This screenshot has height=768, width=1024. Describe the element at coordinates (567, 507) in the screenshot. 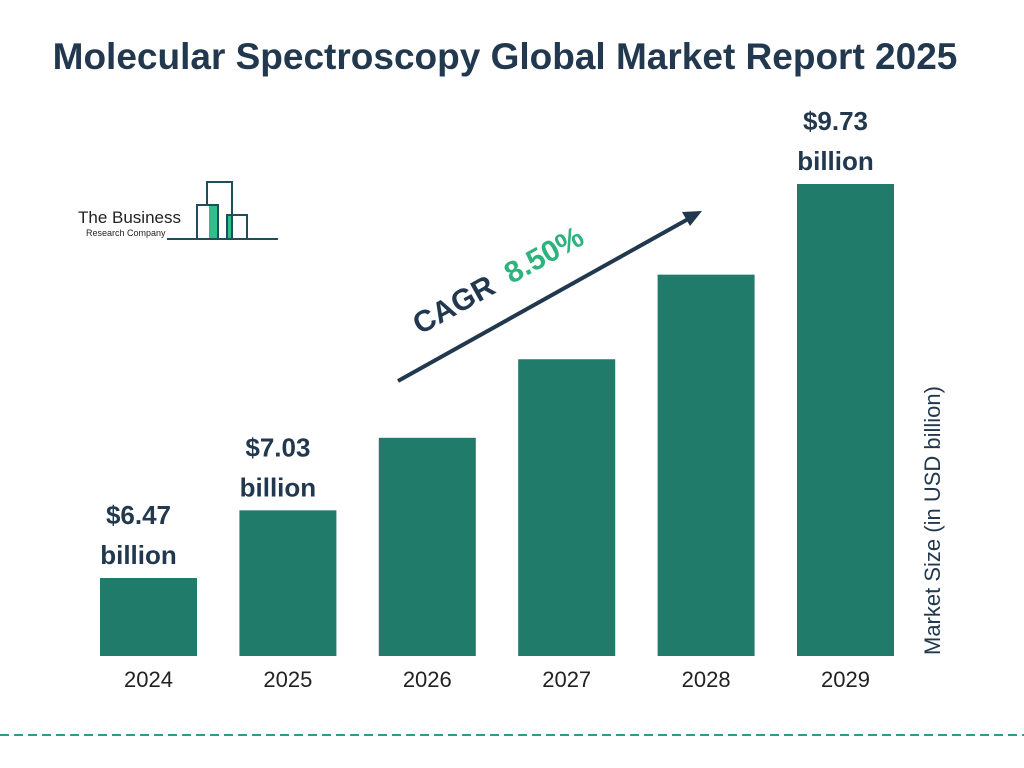

I see `bar-2027` at that location.